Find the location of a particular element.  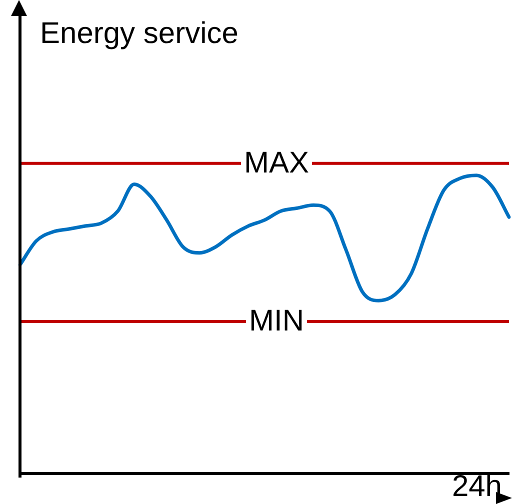

ref-line-label: MAX is located at coordinates (277, 163).